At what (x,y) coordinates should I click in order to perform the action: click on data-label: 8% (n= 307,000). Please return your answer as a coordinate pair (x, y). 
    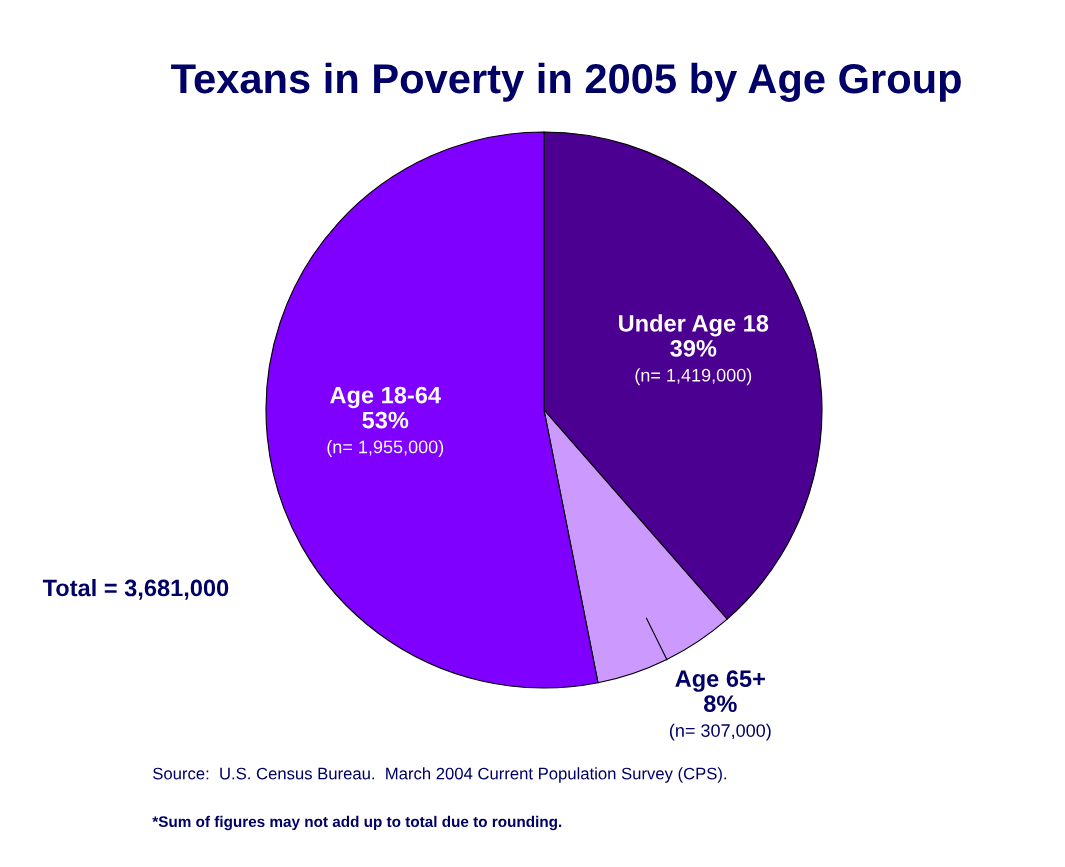
    Looking at the image, I should click on (720, 718).